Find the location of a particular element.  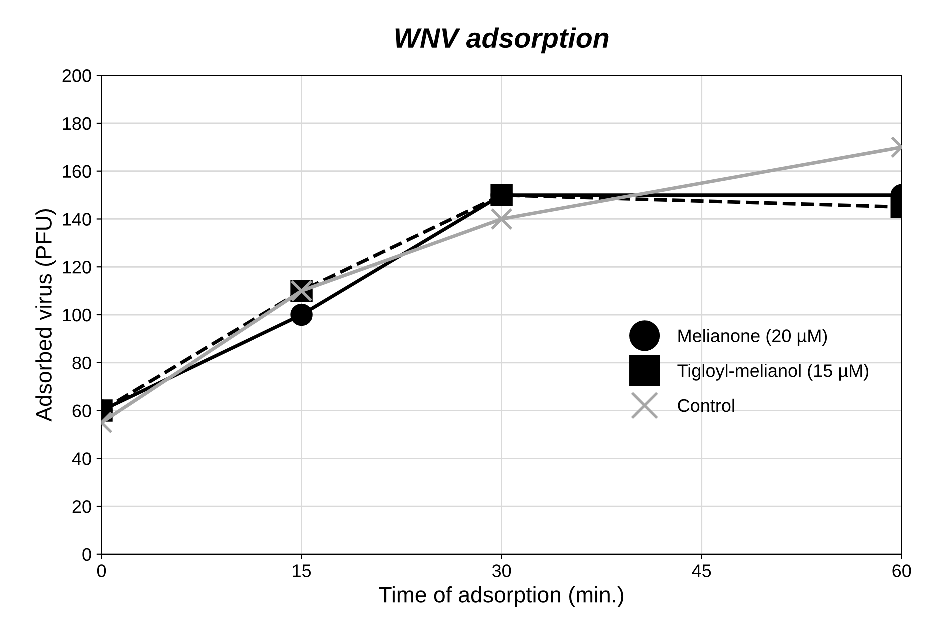

x-tick-label: 60 is located at coordinates (902, 571).